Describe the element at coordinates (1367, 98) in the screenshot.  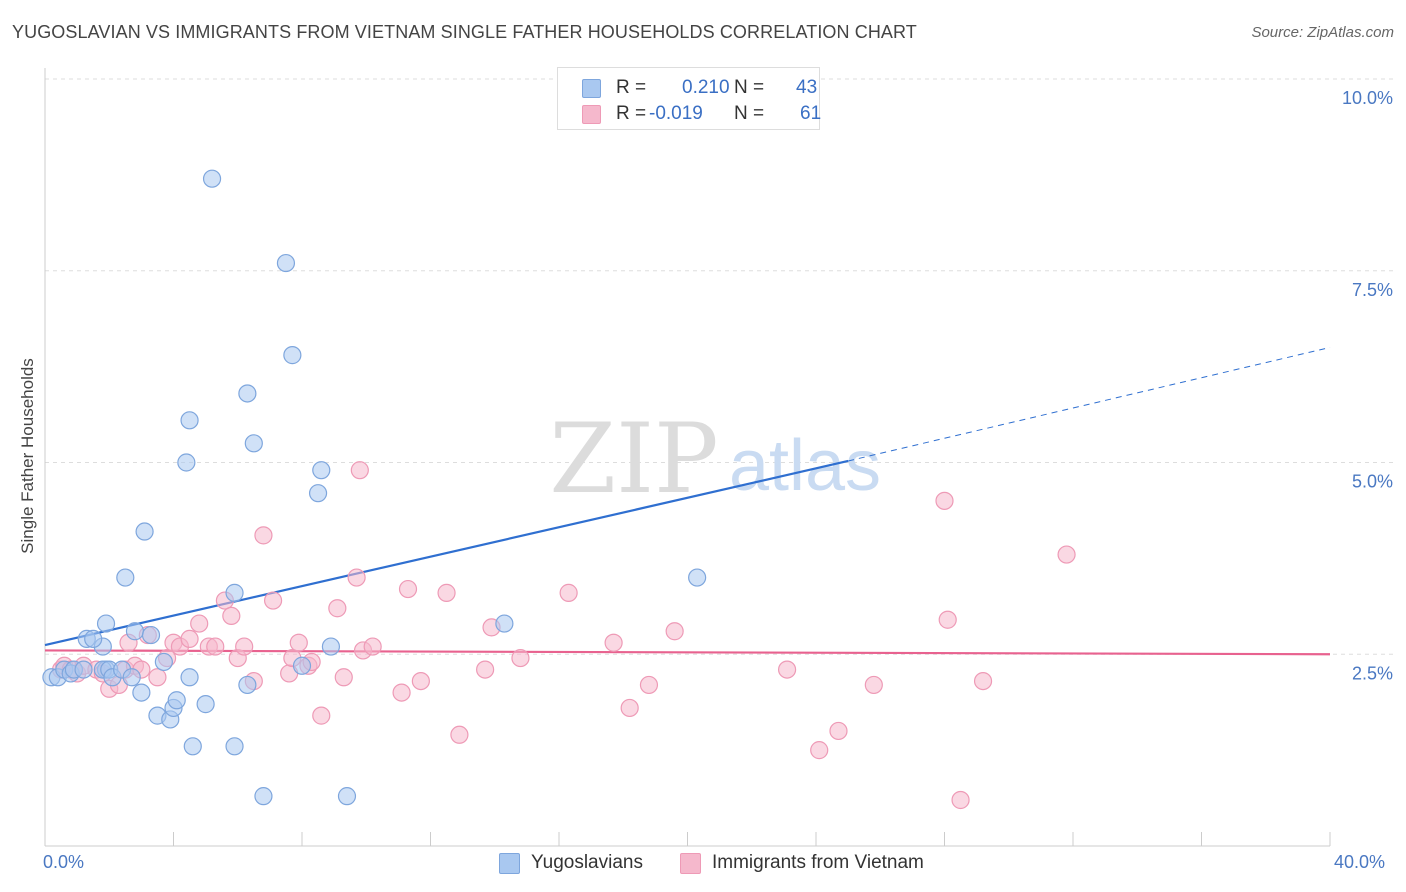
I see `y-tick-label: 10.0%` at that location.